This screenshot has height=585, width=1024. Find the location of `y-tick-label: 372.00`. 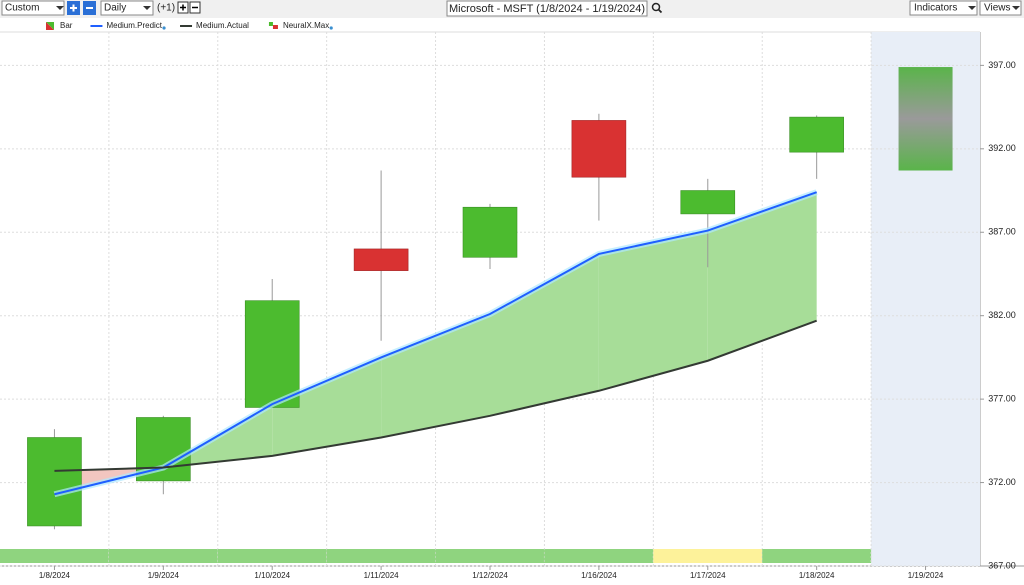

y-tick-label: 372.00 is located at coordinates (1002, 482).